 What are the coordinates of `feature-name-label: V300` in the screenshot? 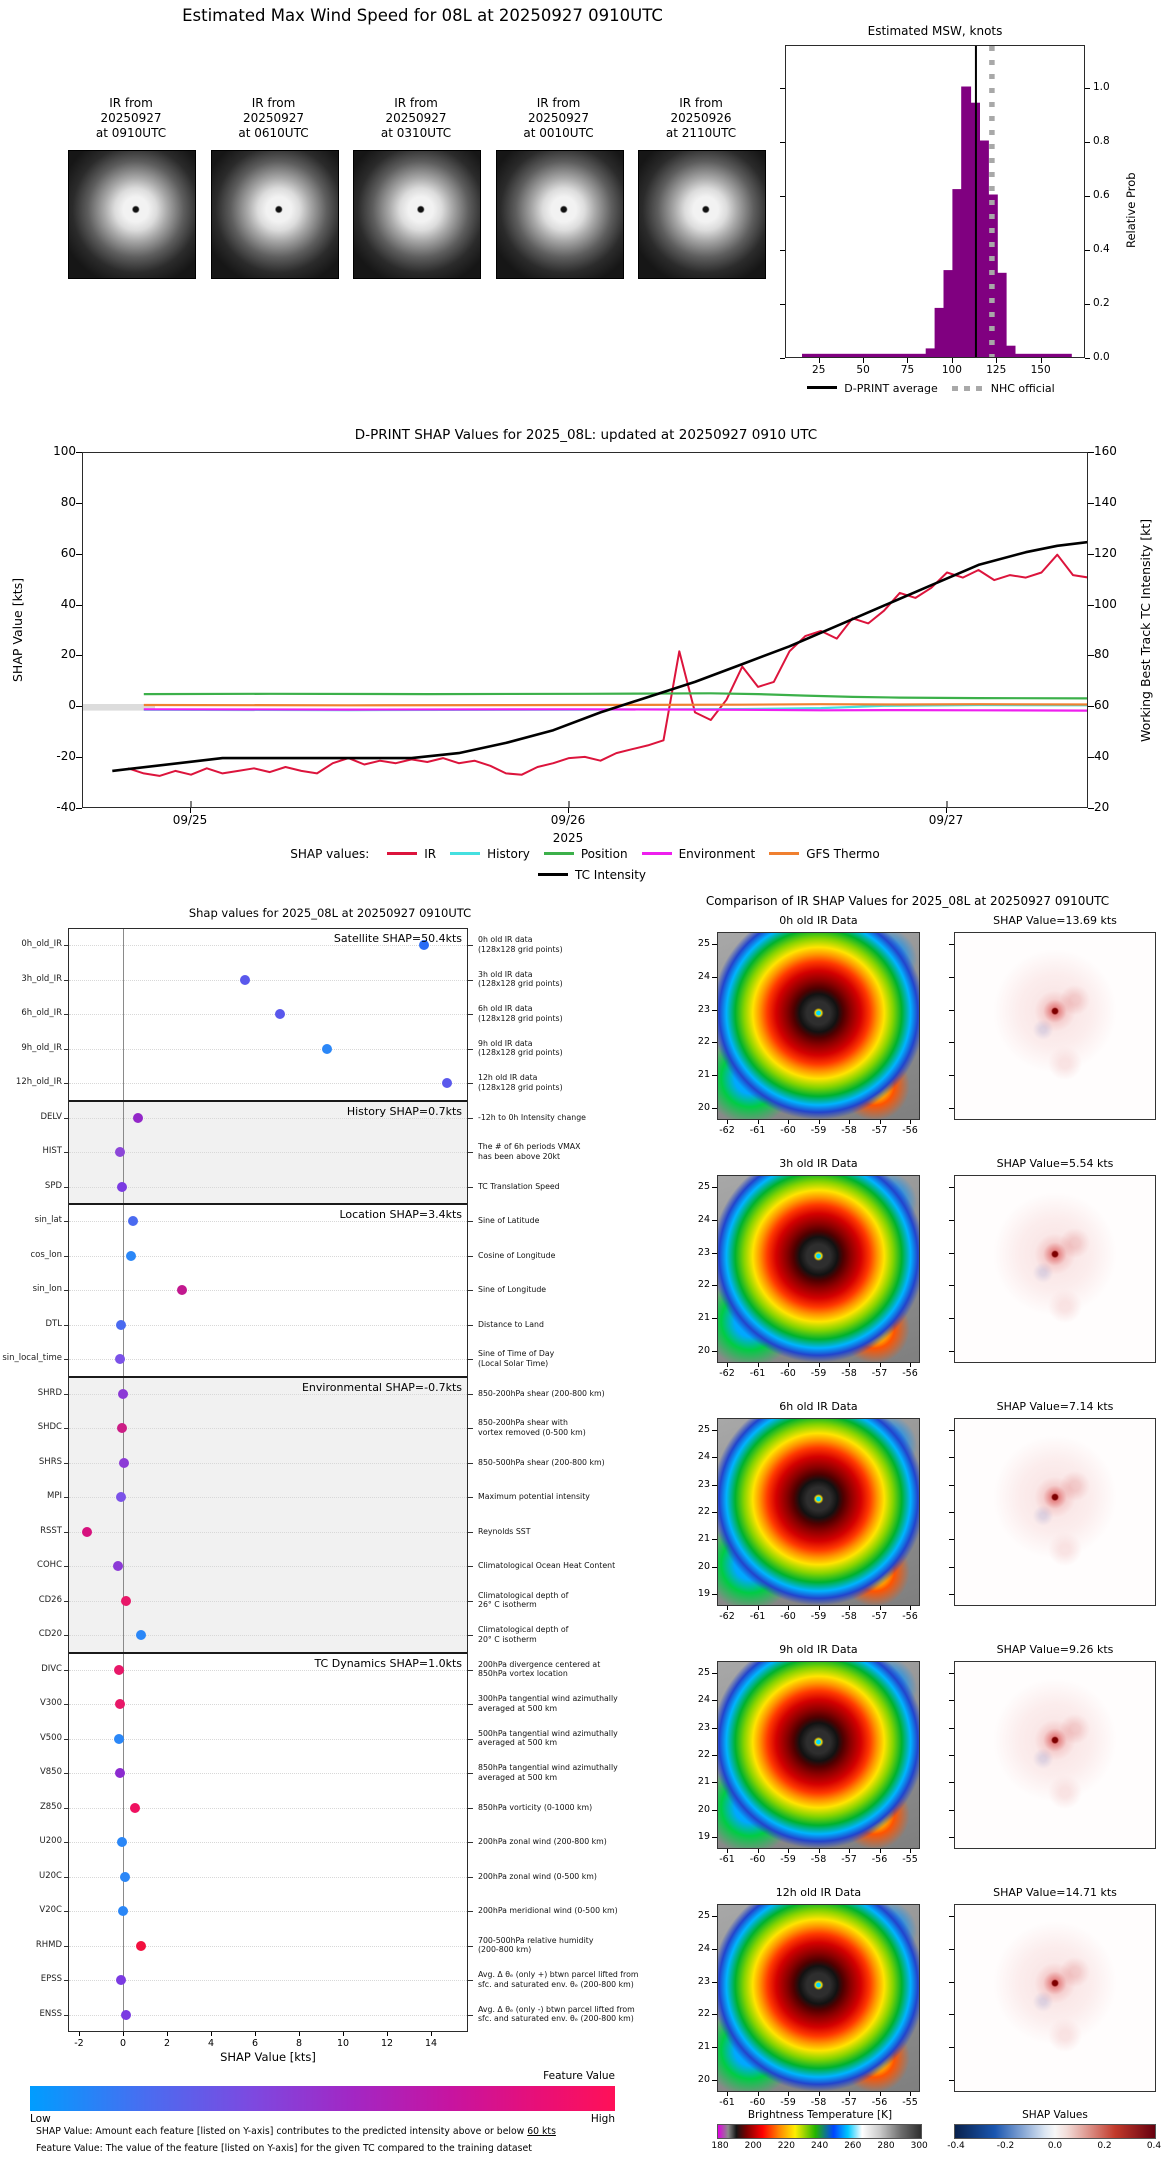 It's located at (50, 1703).